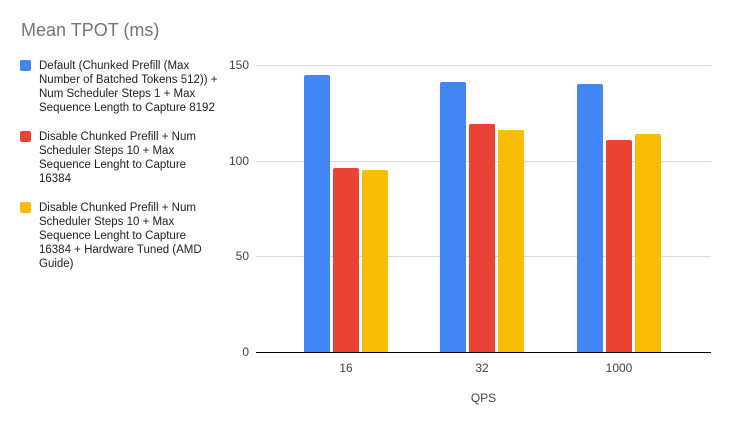 This screenshot has height=428, width=731. What do you see at coordinates (242, 256) in the screenshot?
I see `y-tick-label-50: 50` at bounding box center [242, 256].